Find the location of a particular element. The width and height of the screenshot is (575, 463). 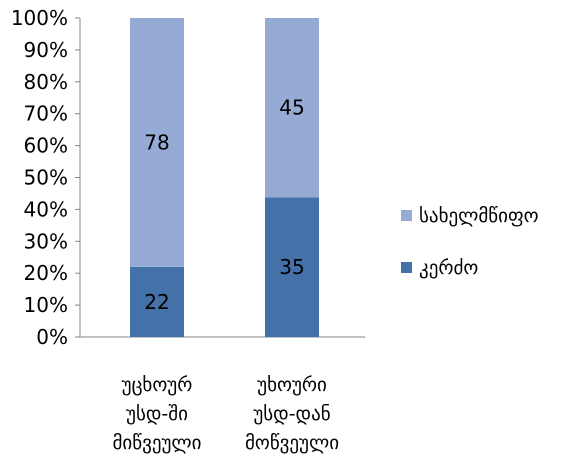

y-tick-label: 60% is located at coordinates (46, 146).